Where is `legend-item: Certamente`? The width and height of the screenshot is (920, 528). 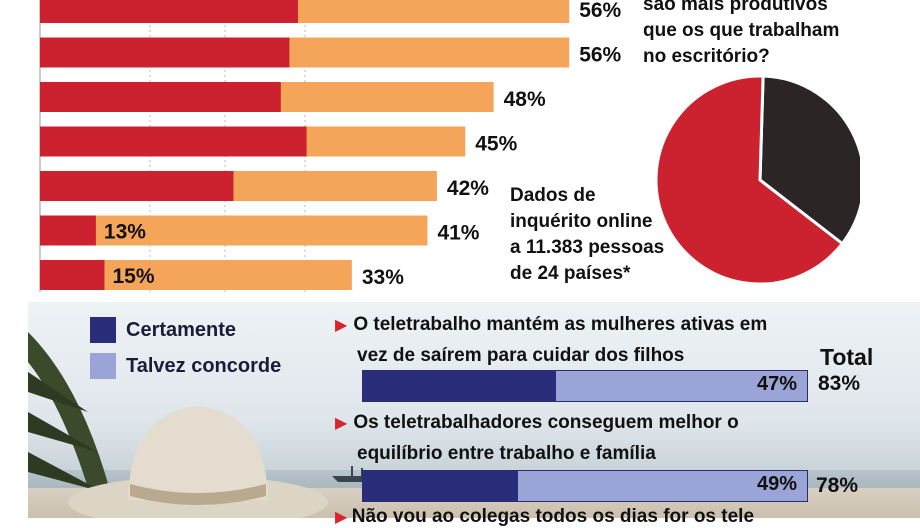 legend-item: Certamente is located at coordinates (185, 330).